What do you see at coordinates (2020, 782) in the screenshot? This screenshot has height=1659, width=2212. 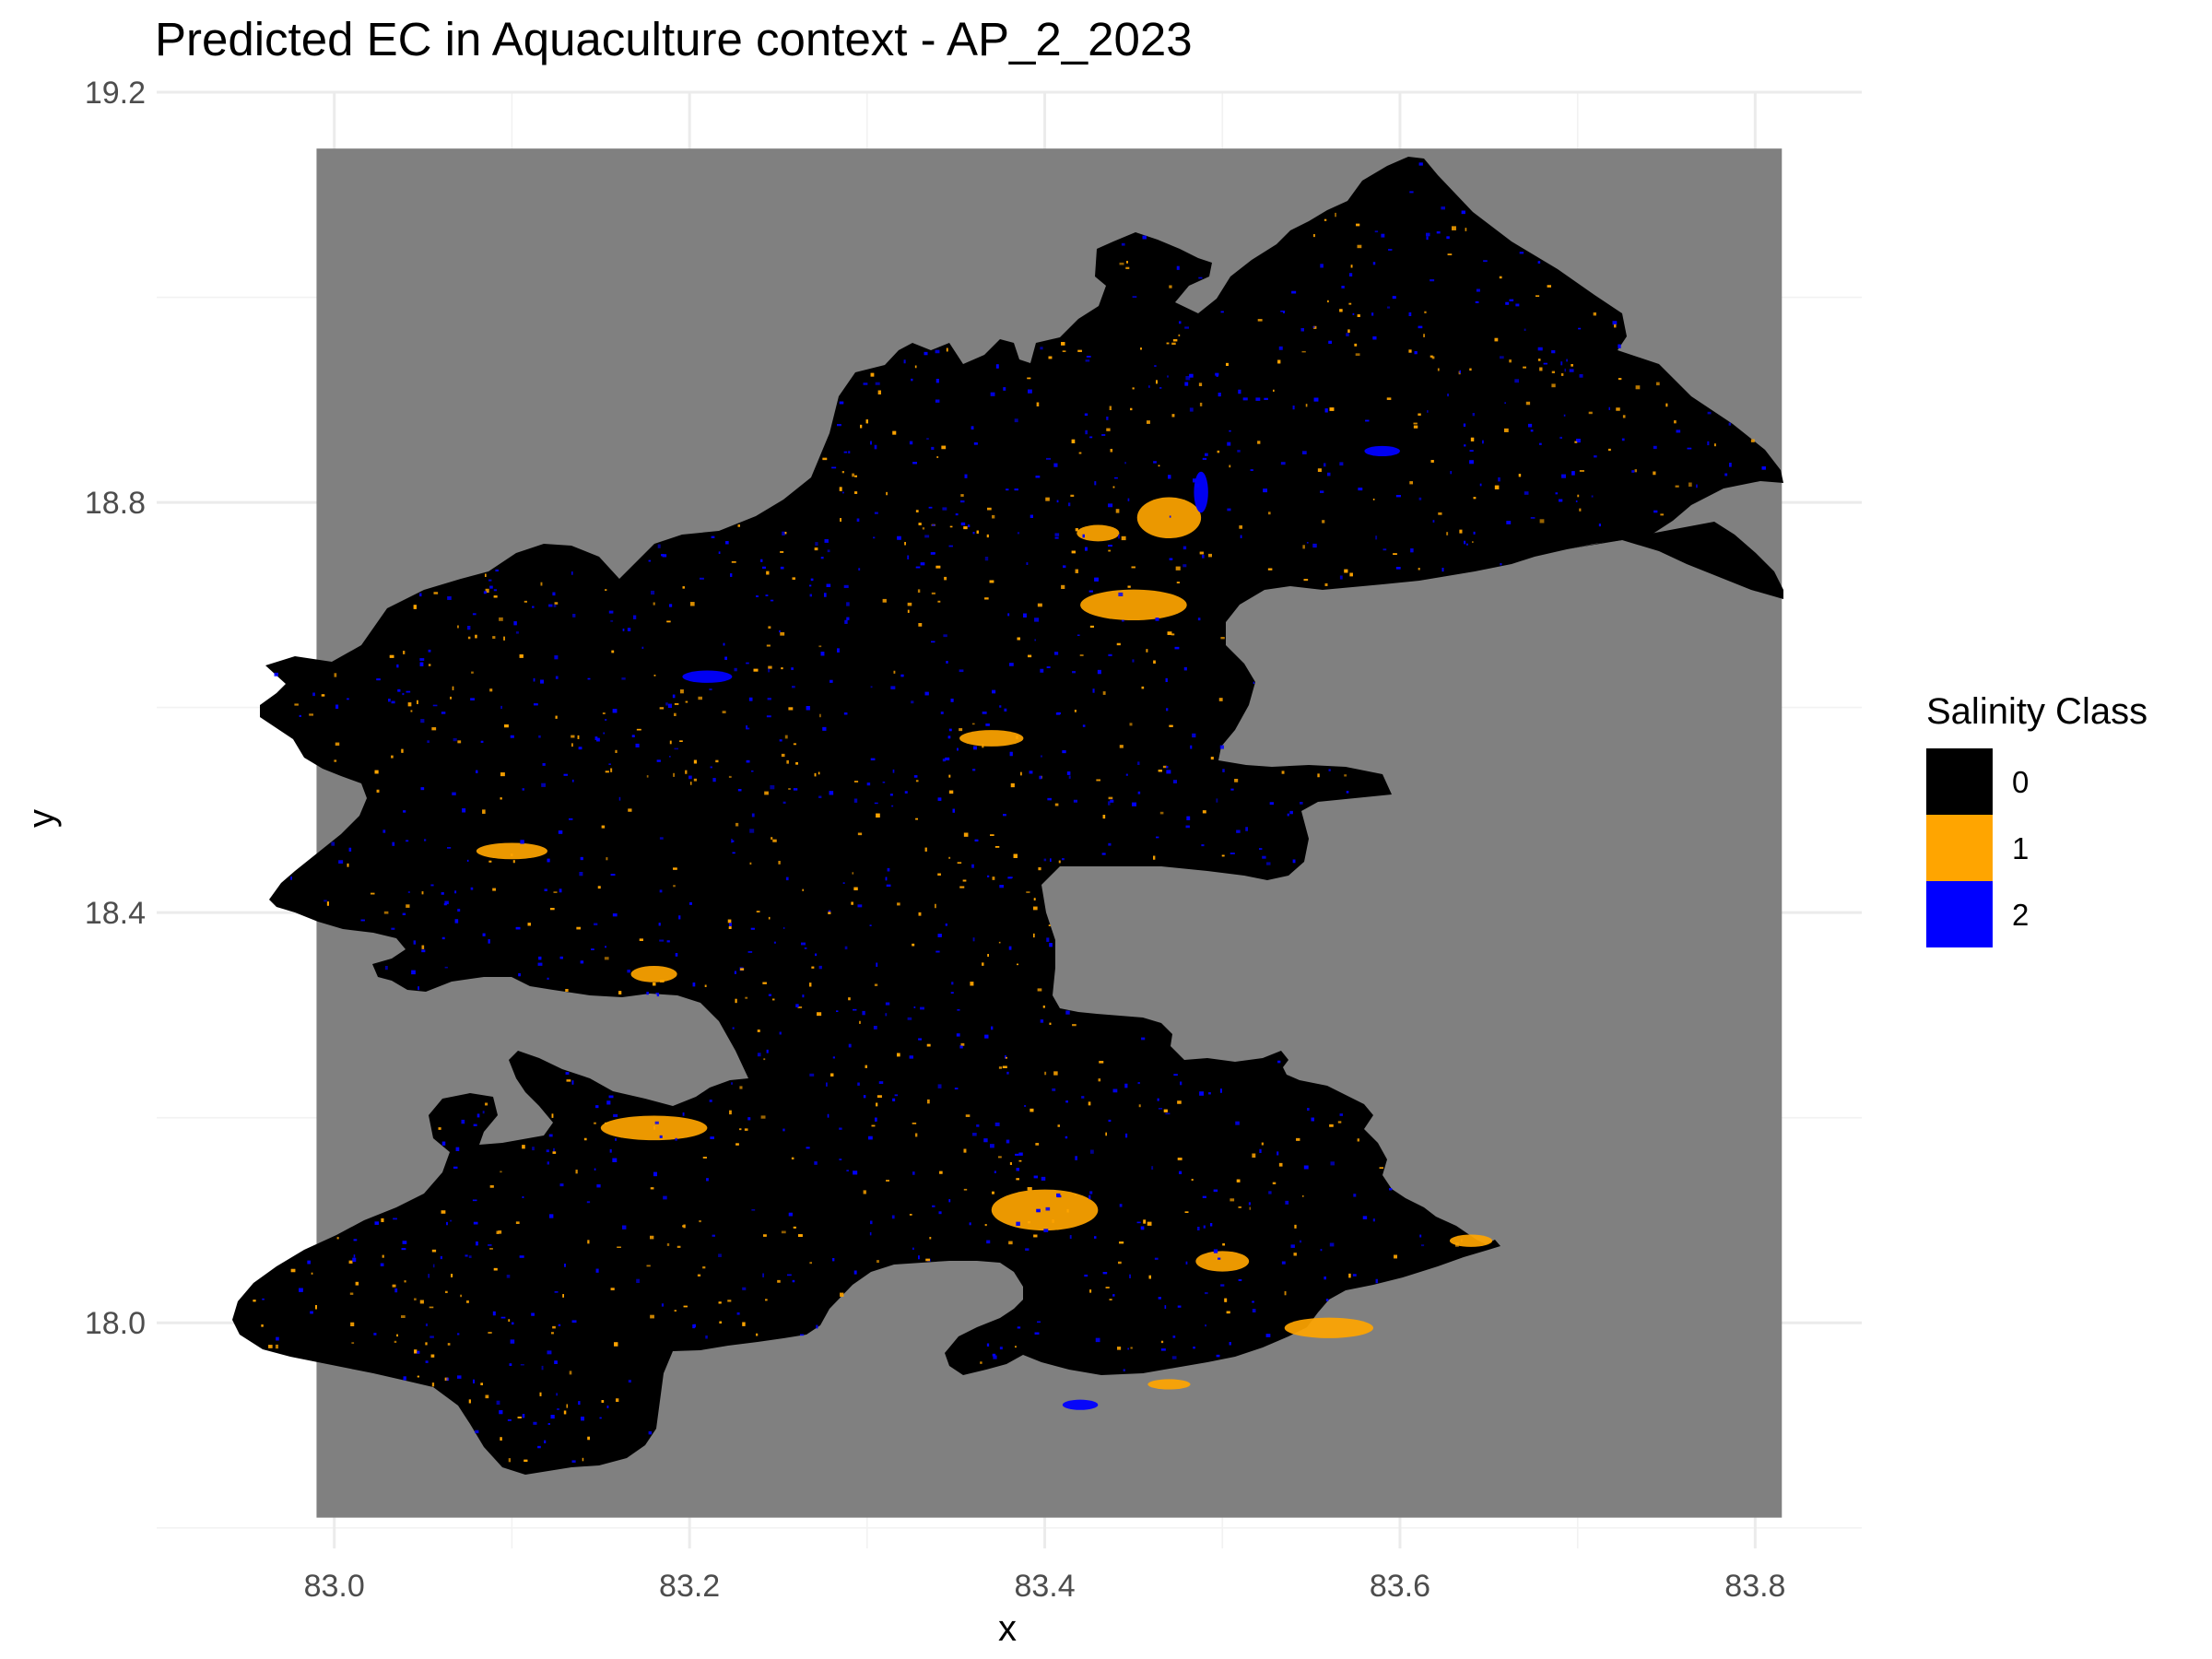 I see `legend-label: 0` at bounding box center [2020, 782].